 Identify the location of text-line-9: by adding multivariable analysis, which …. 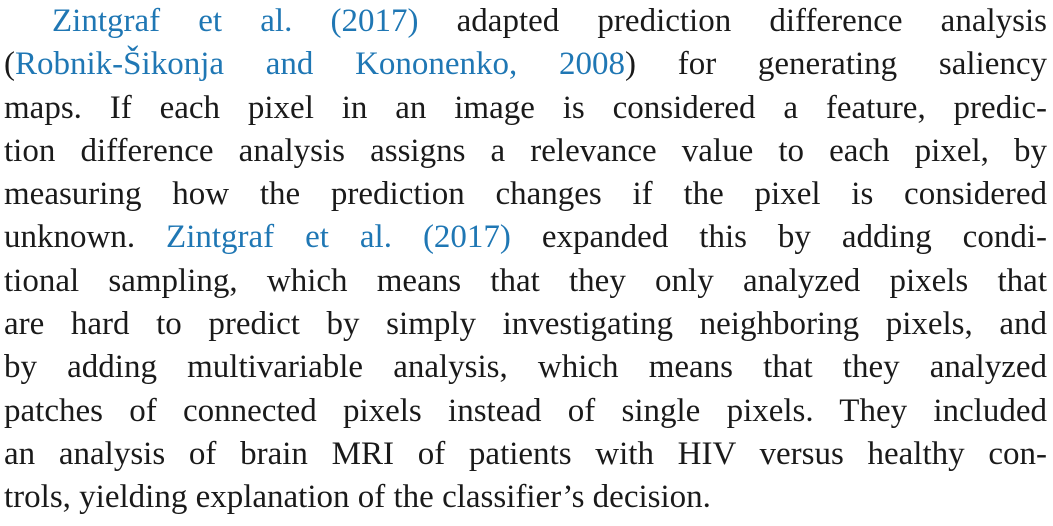
(525, 367).